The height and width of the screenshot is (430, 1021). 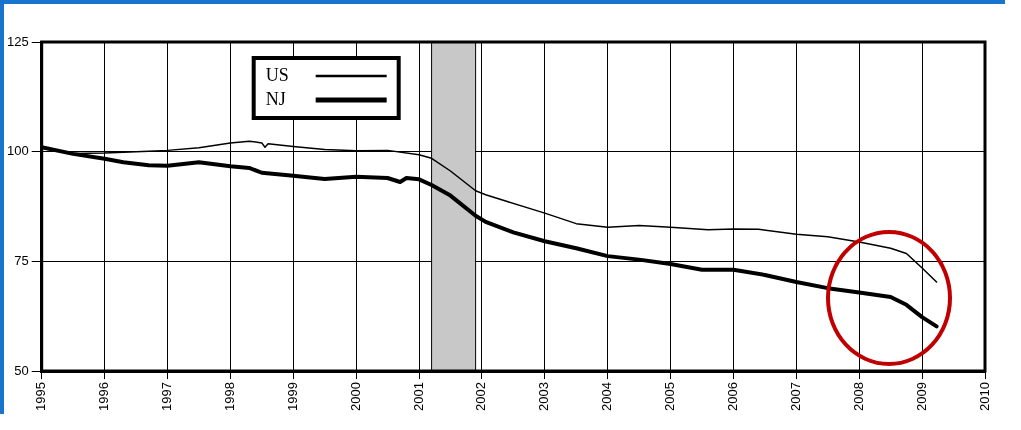 What do you see at coordinates (733, 396) in the screenshot?
I see `x-tick-label: 2006` at bounding box center [733, 396].